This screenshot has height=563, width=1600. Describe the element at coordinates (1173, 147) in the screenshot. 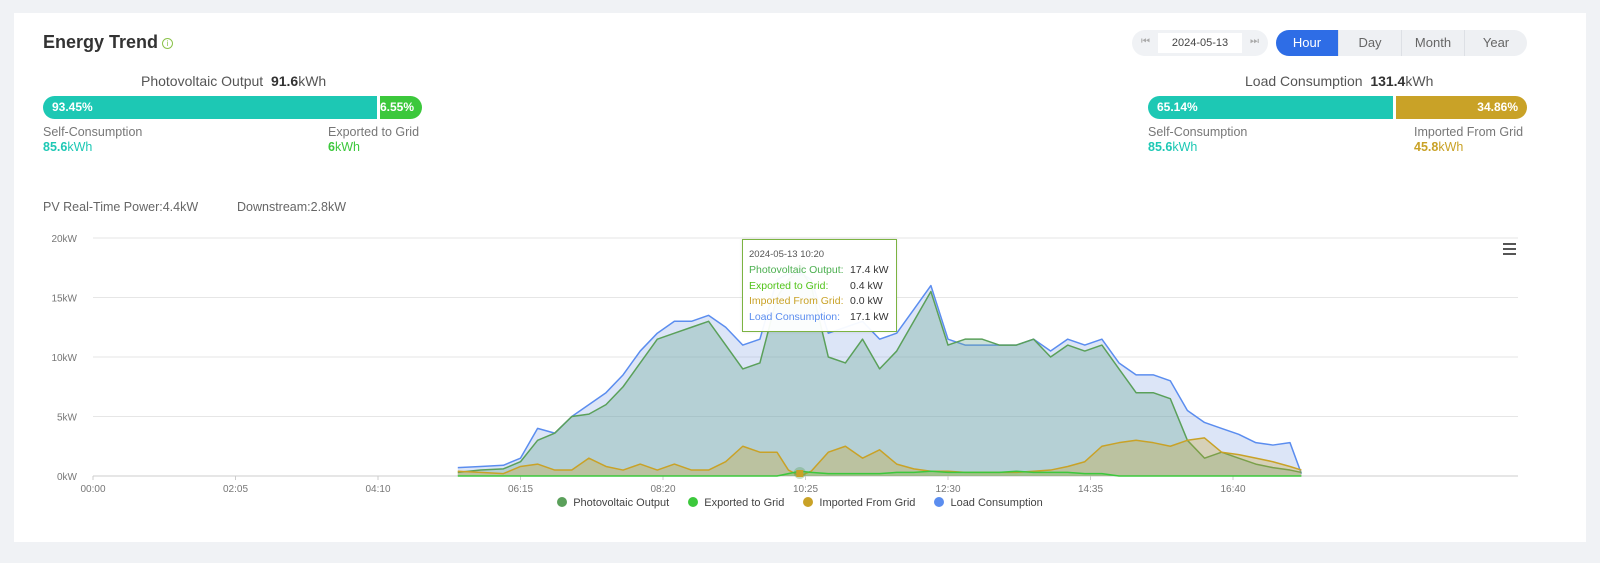

I see `load-self-value: 85.6kWh` at that location.